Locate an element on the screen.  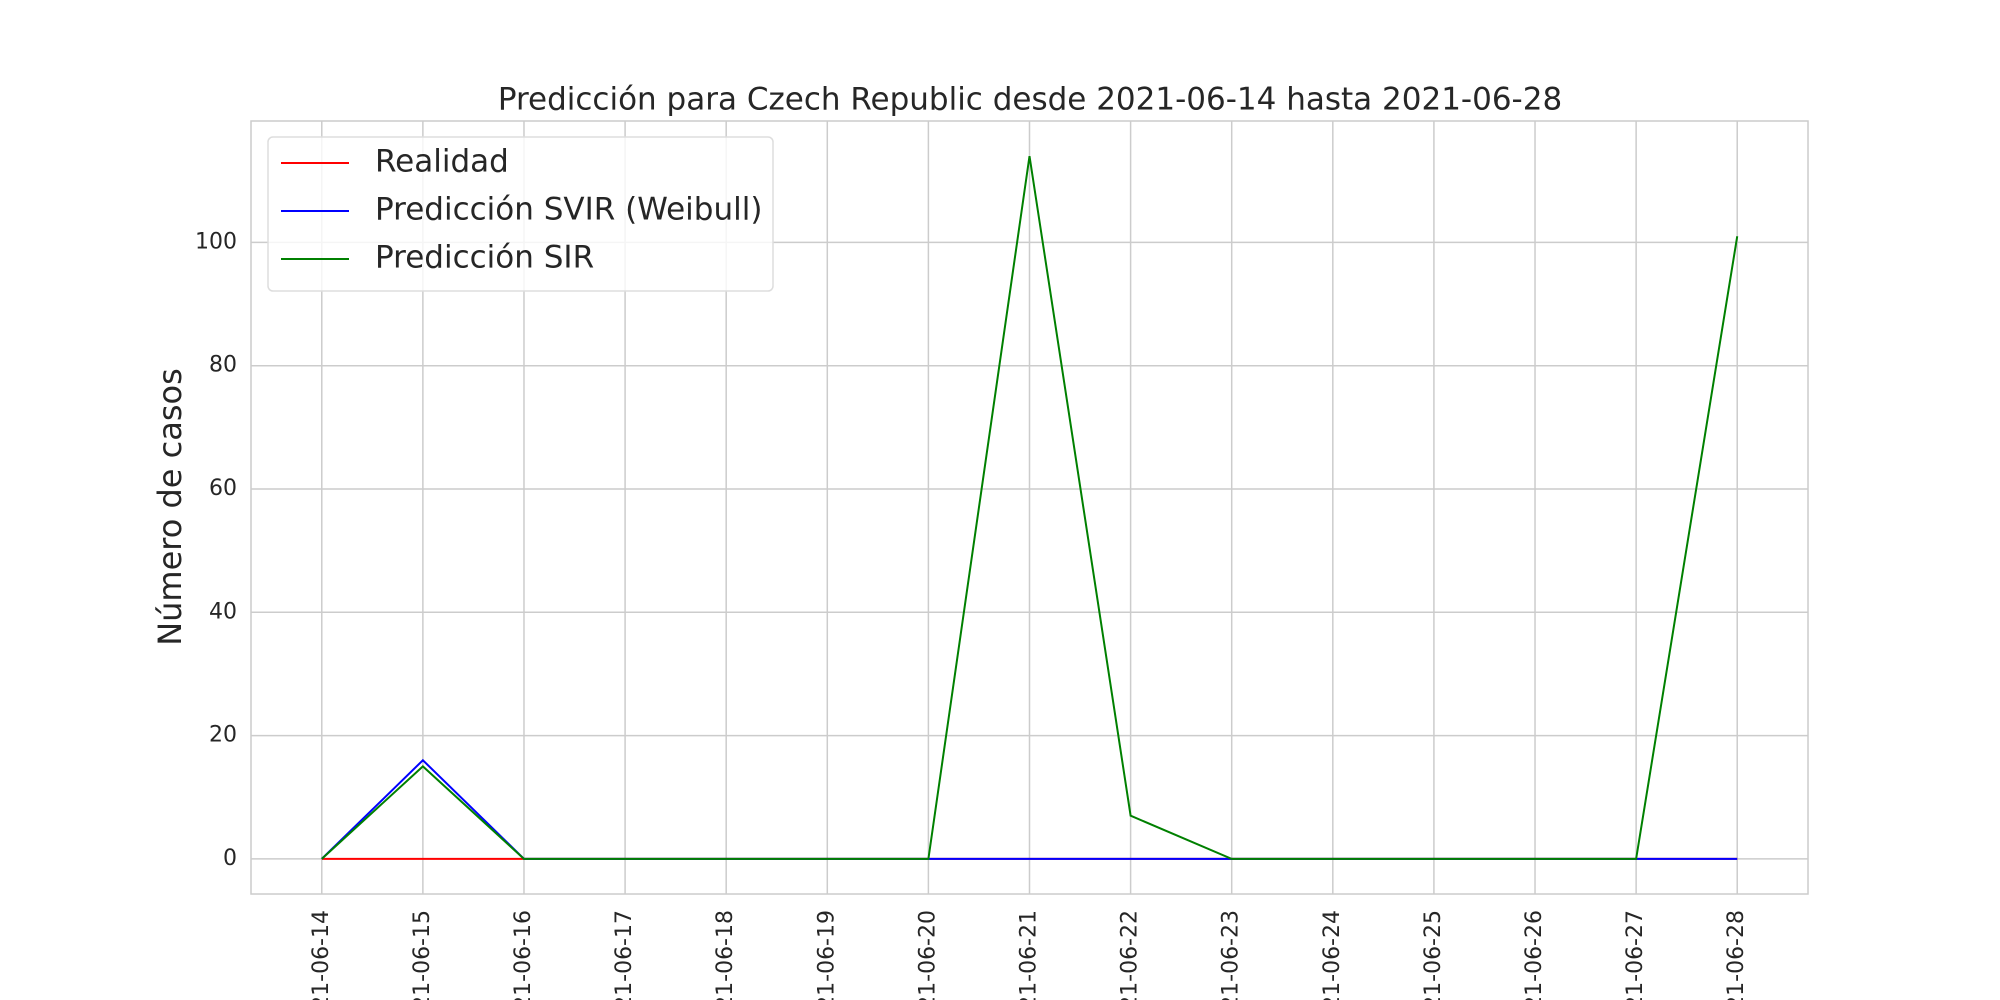
y-axis-label: Número de casos is located at coordinates (170, 507).